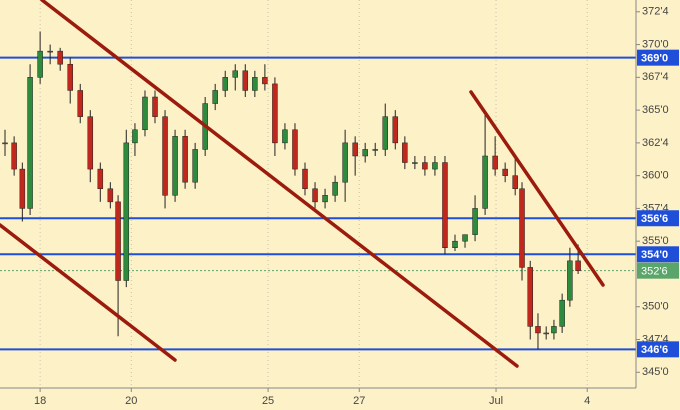 This screenshot has width=680, height=410. I want to click on level-label: 356'6, so click(654, 219).